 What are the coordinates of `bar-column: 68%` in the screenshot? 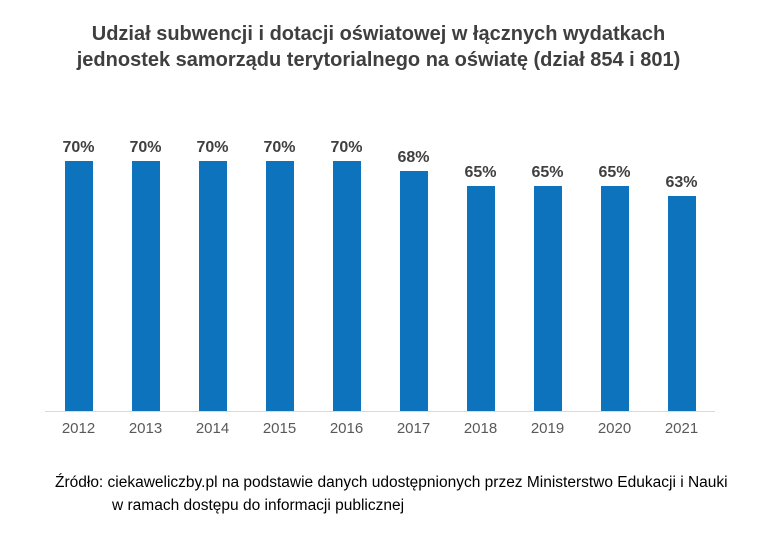 It's located at (413, 274).